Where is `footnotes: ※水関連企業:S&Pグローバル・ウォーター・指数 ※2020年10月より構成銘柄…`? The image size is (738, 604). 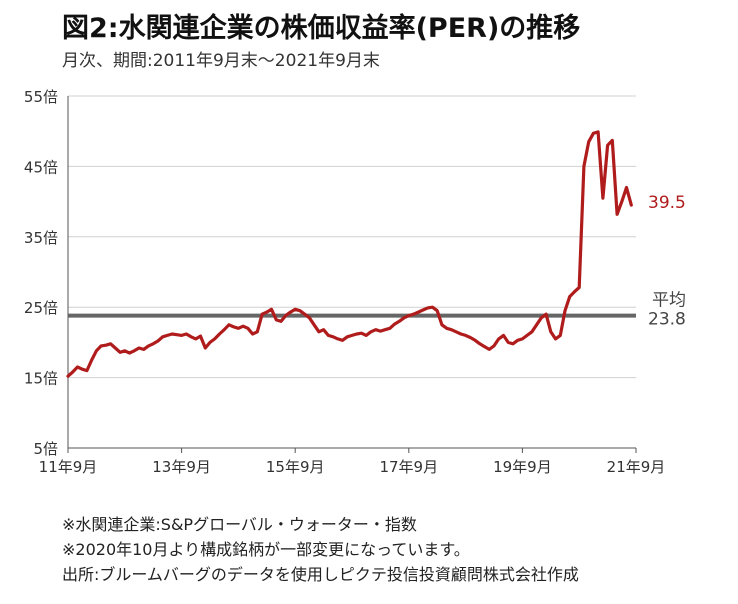 footnotes: ※水関連企業:S&Pグローバル・ウォーター・指数 ※2020年10月より構成銘柄… is located at coordinates (320, 549).